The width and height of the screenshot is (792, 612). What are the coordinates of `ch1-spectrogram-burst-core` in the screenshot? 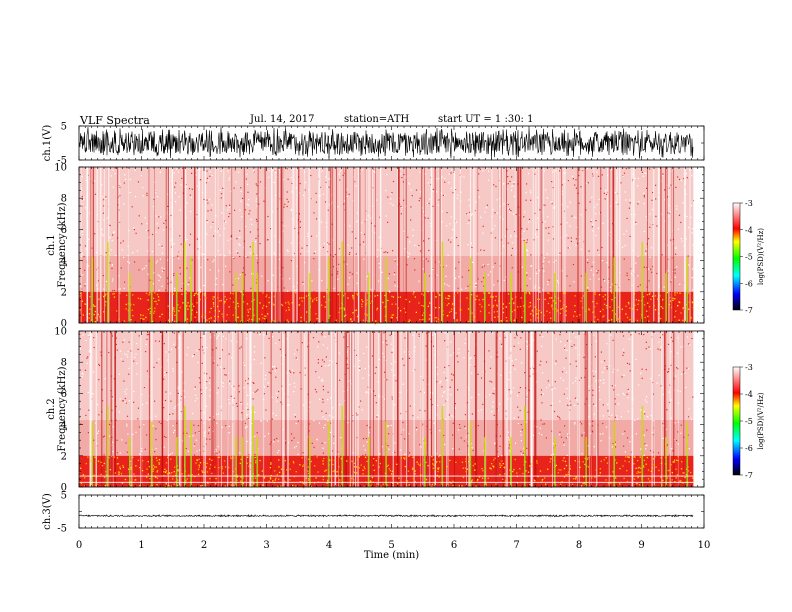 It's located at (470, 307).